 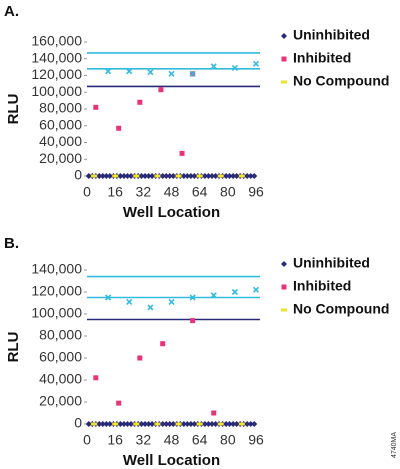 What do you see at coordinates (13, 347) in the screenshot?
I see `y-axis-title: RLU` at bounding box center [13, 347].